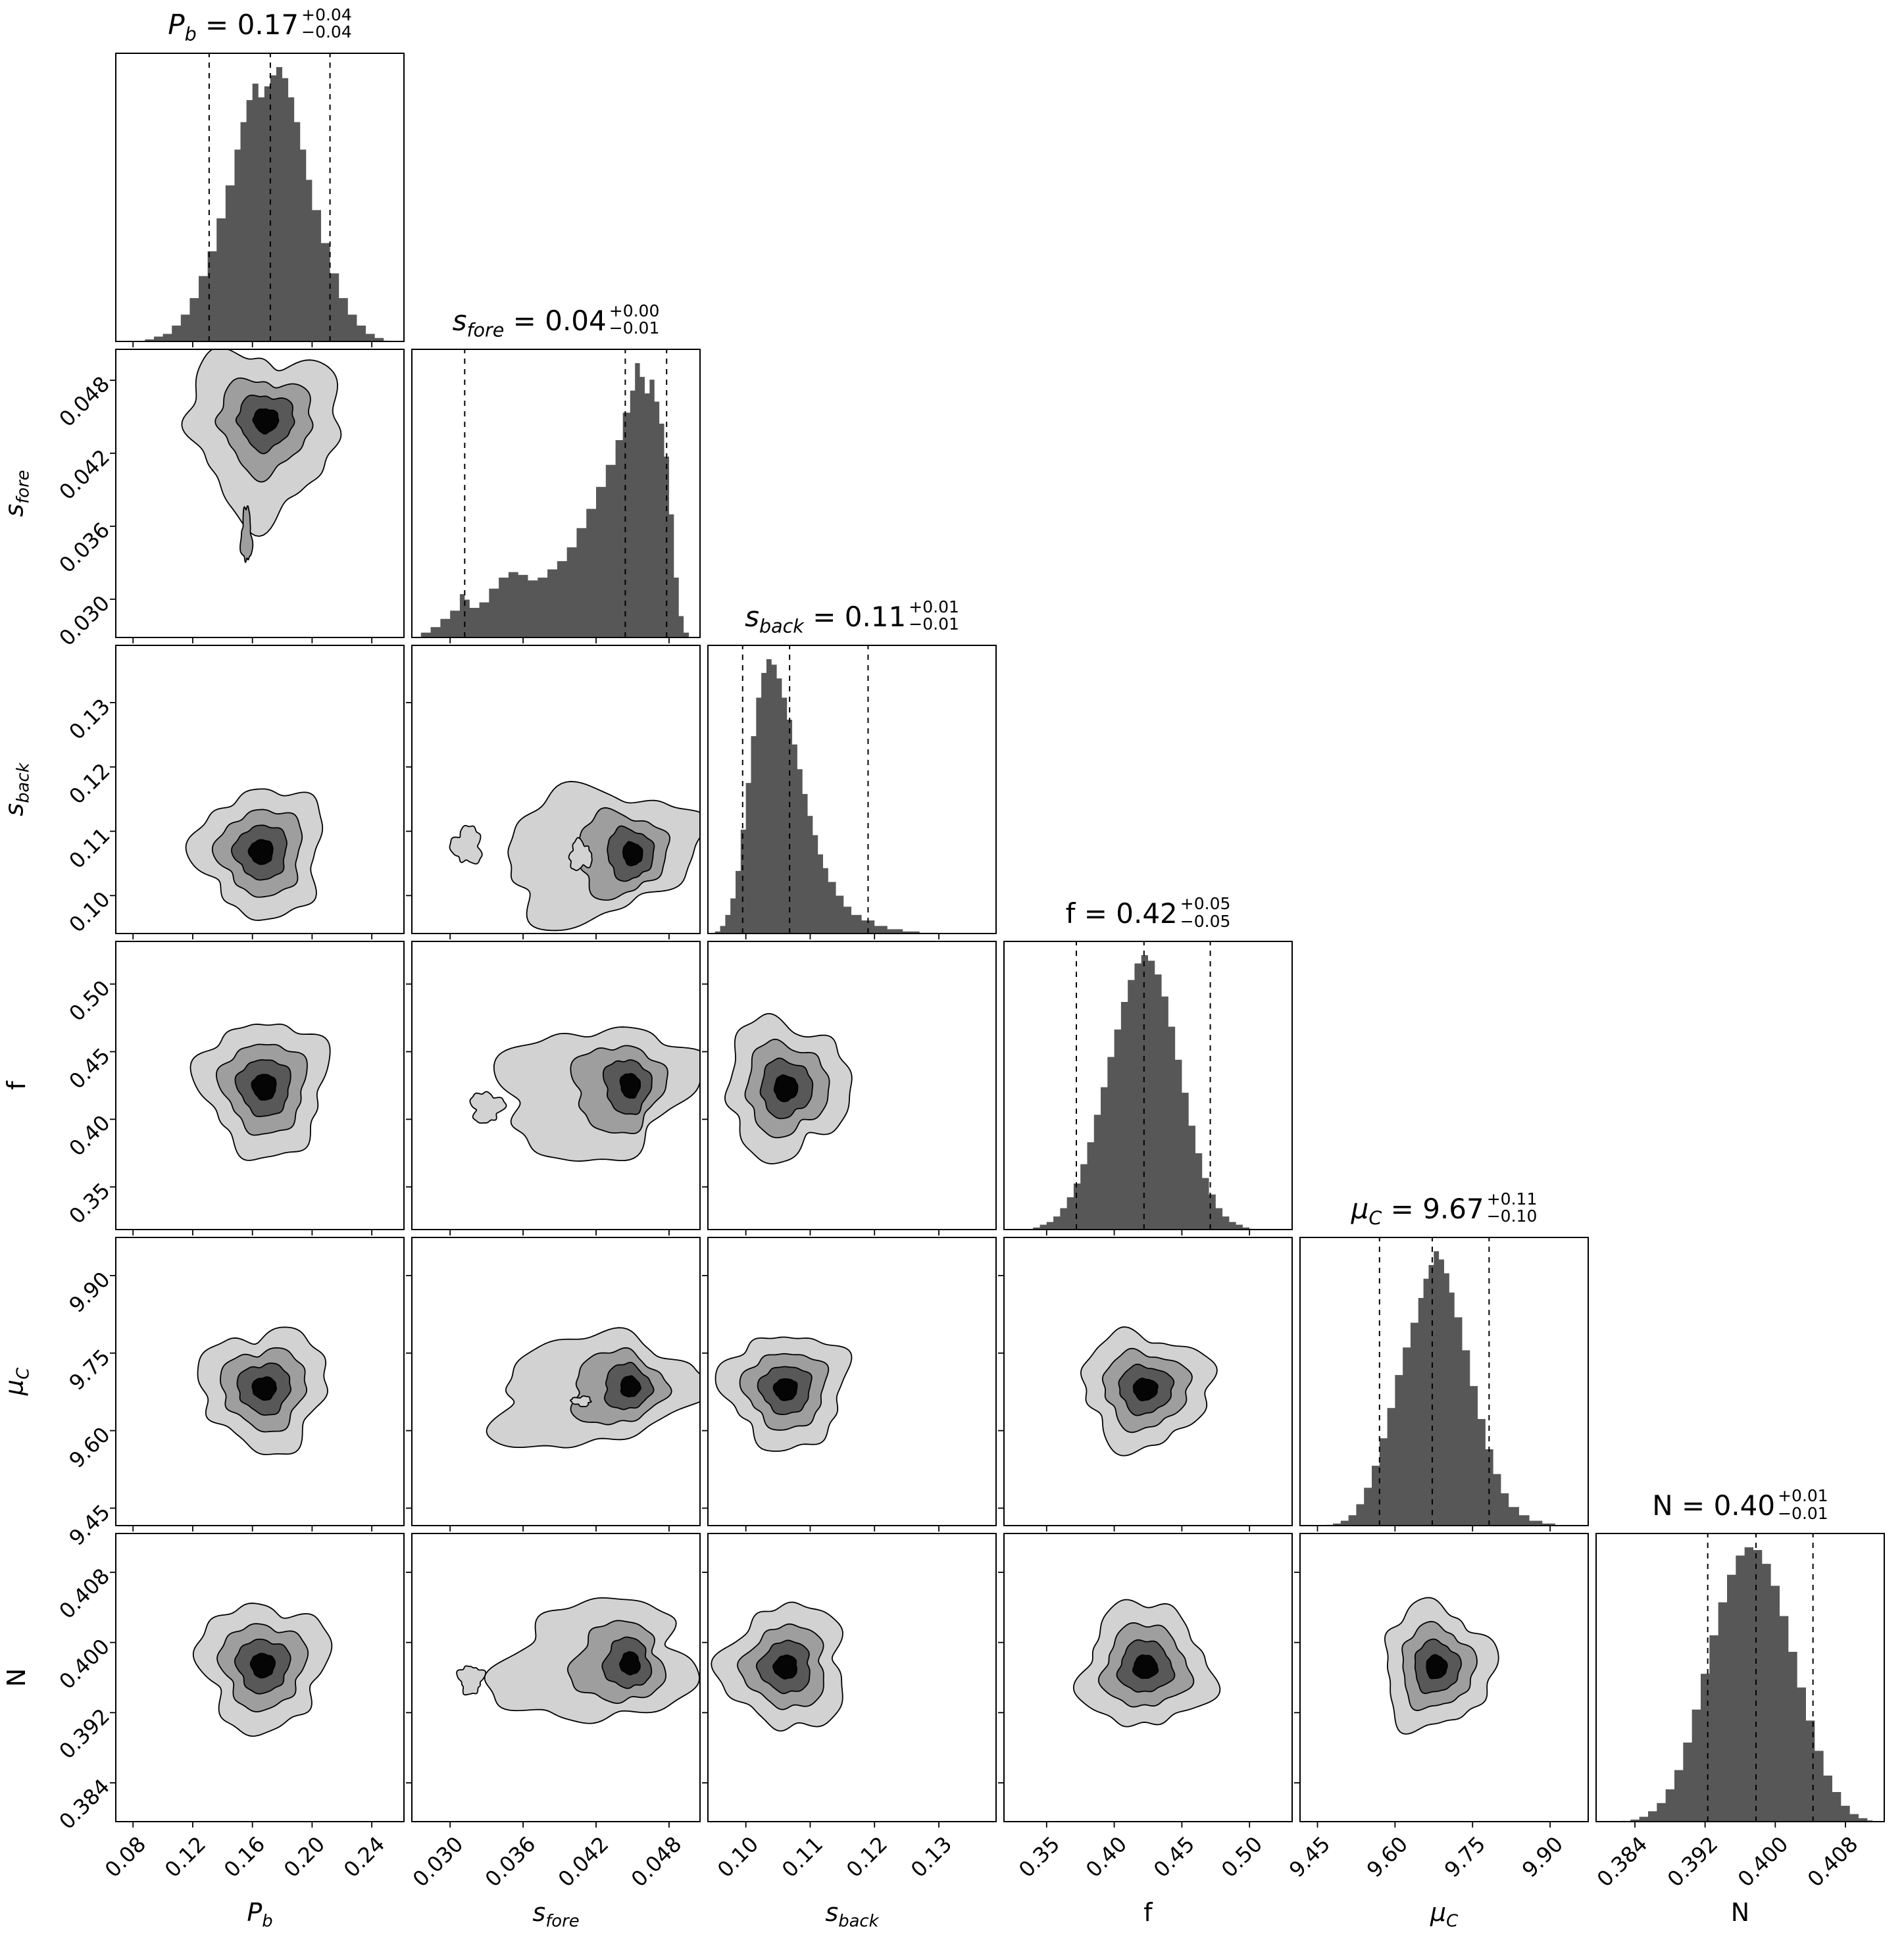  What do you see at coordinates (1242, 1857) in the screenshot?
I see `tick-label-text: 0.50` at bounding box center [1242, 1857].